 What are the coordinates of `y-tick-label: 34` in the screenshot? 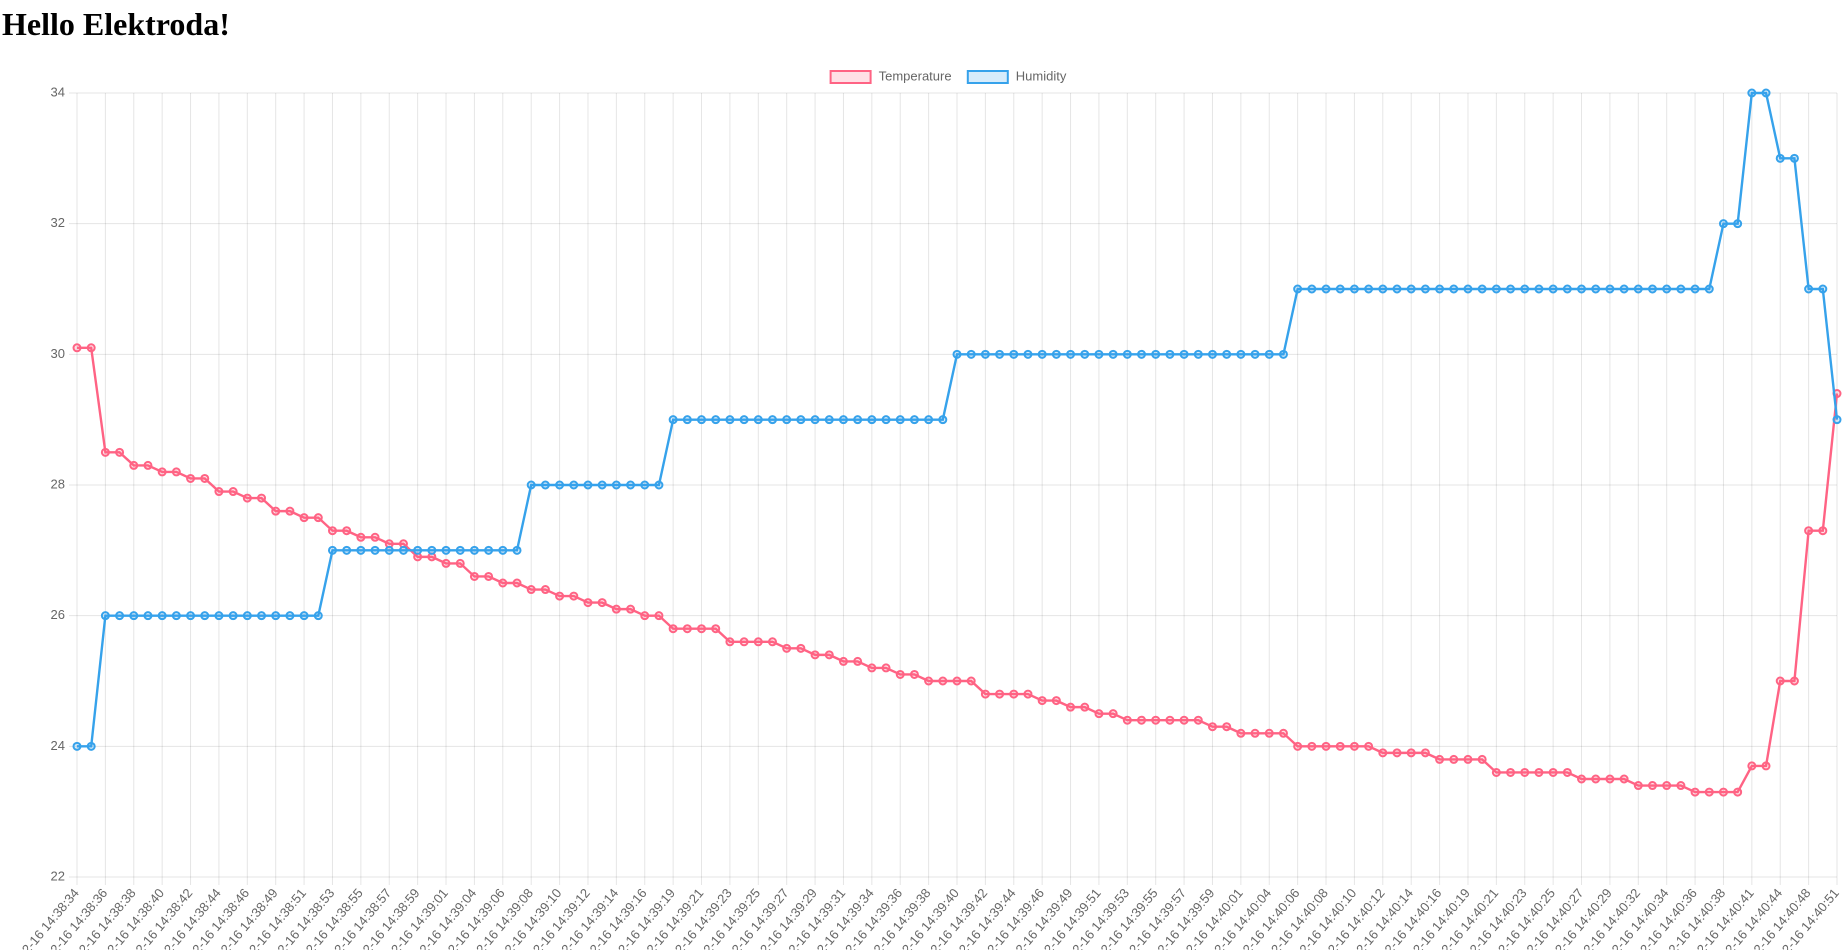 It's located at (58, 91).